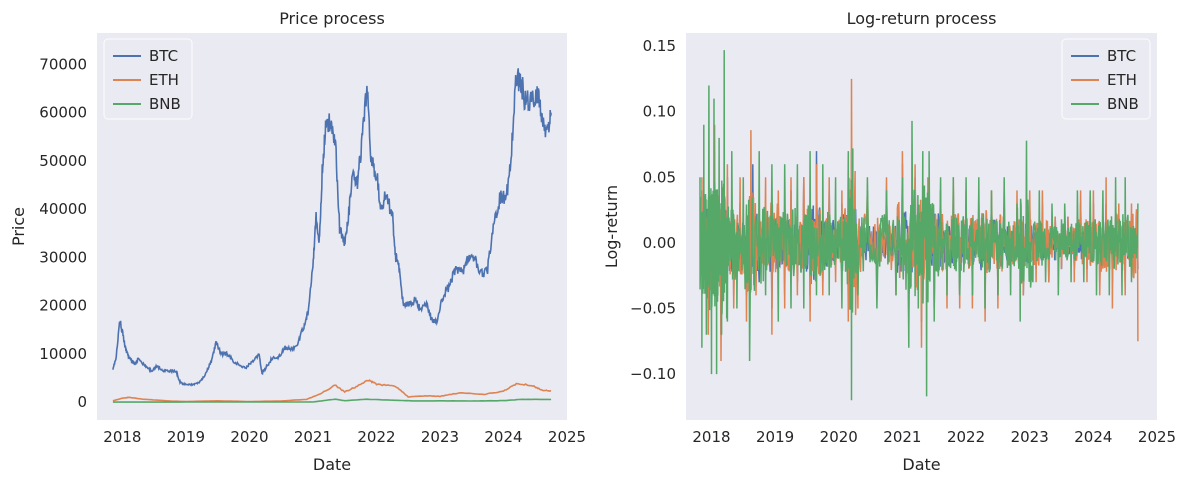  I want to click on y-tick-label: 0, so click(82, 402).